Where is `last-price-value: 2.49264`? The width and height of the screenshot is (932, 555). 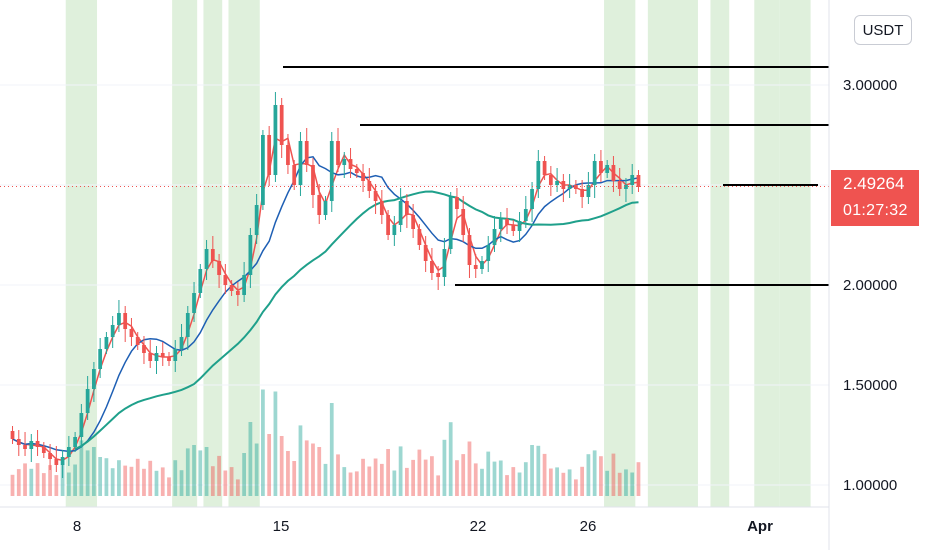
last-price-value: 2.49264 is located at coordinates (874, 183).